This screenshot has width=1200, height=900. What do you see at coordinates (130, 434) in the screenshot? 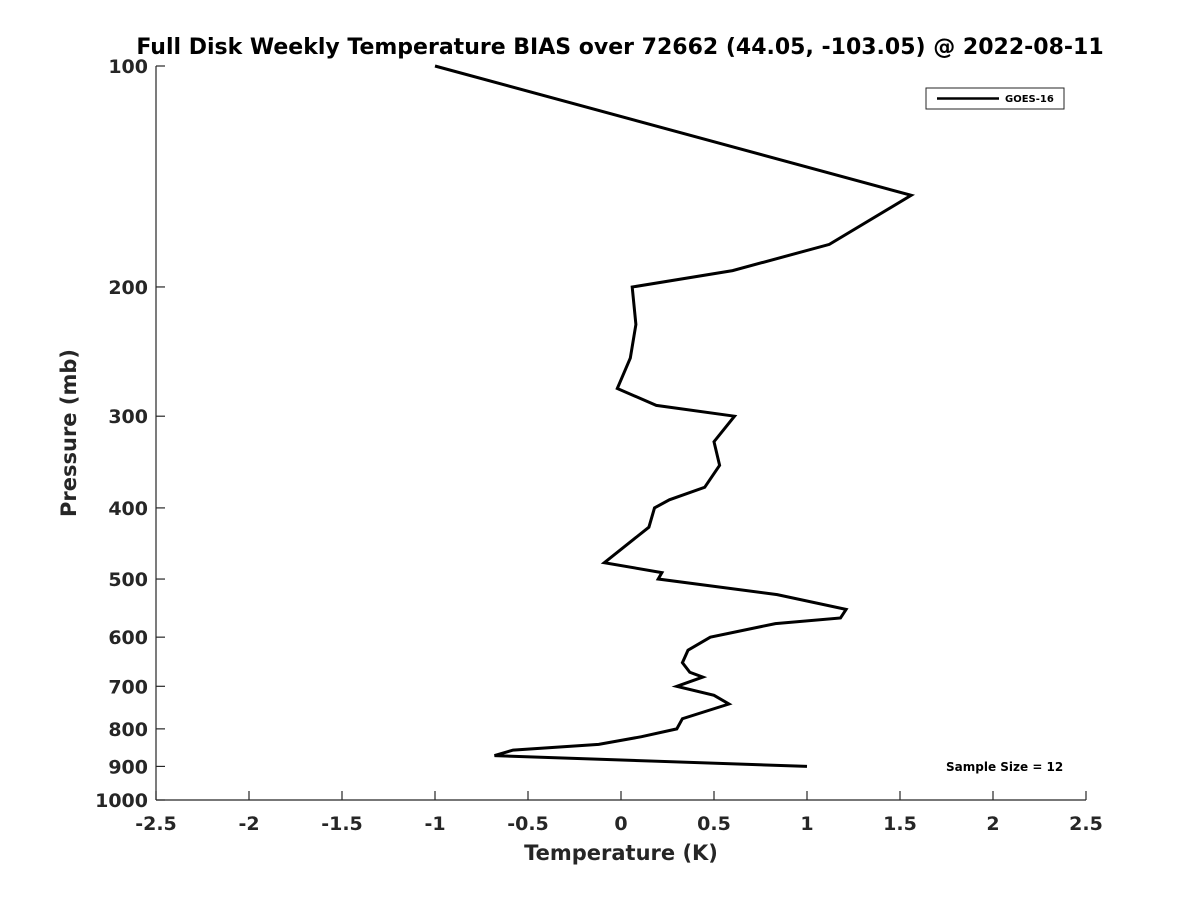
I see `y-axis: 100 200 300 400 500 600 700 800 900 1000` at bounding box center [130, 434].